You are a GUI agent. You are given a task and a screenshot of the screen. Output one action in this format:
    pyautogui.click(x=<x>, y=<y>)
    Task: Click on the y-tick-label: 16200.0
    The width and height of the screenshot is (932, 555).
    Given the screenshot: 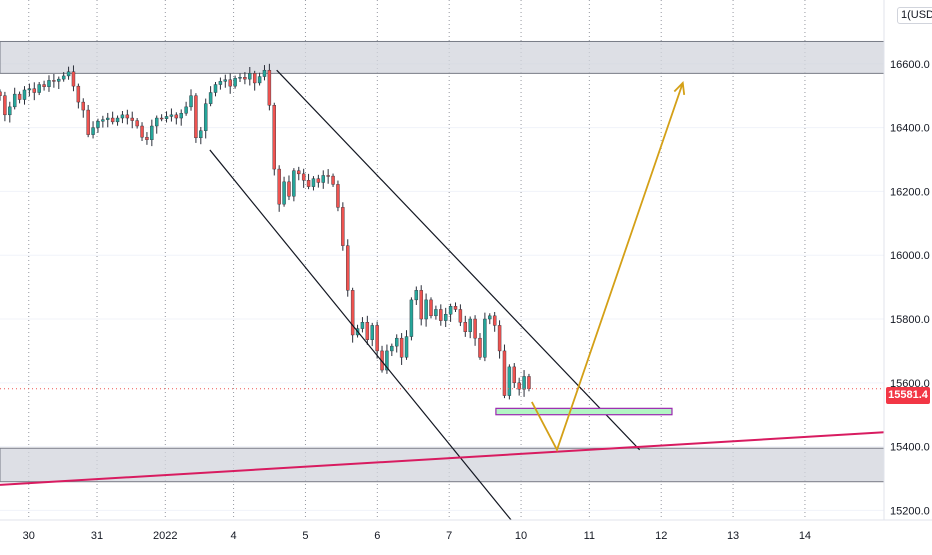 What is the action you would take?
    pyautogui.click(x=910, y=192)
    